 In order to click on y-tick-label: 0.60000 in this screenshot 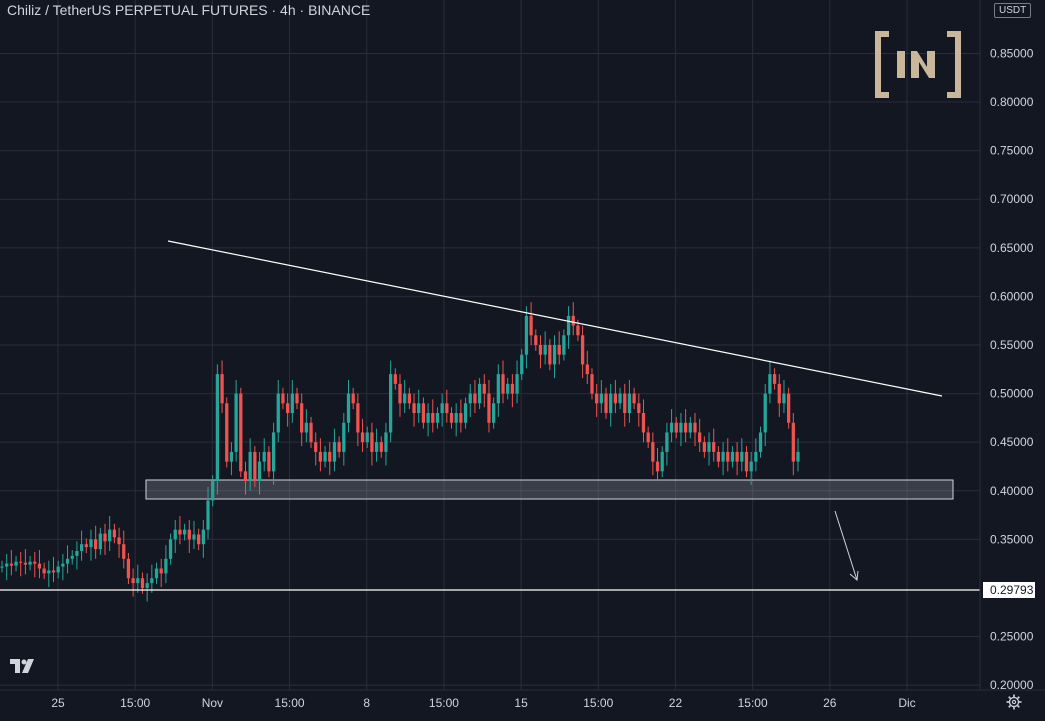, I will do `click(1012, 296)`.